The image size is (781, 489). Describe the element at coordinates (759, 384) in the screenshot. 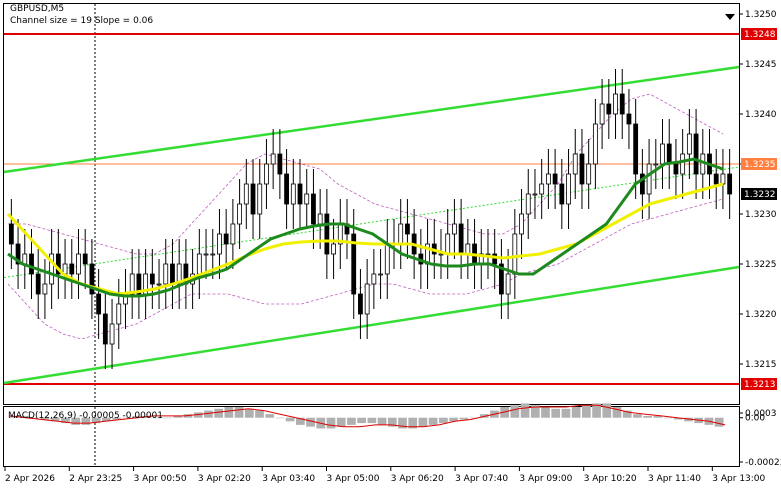

I see `level-price-tag` at that location.